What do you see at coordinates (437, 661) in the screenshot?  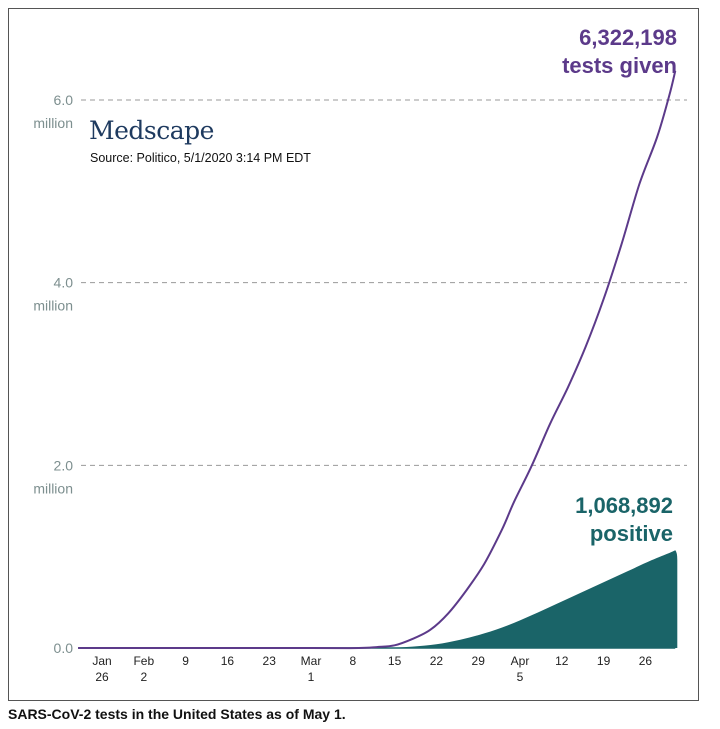 I see `x-tick-label: 22` at bounding box center [437, 661].